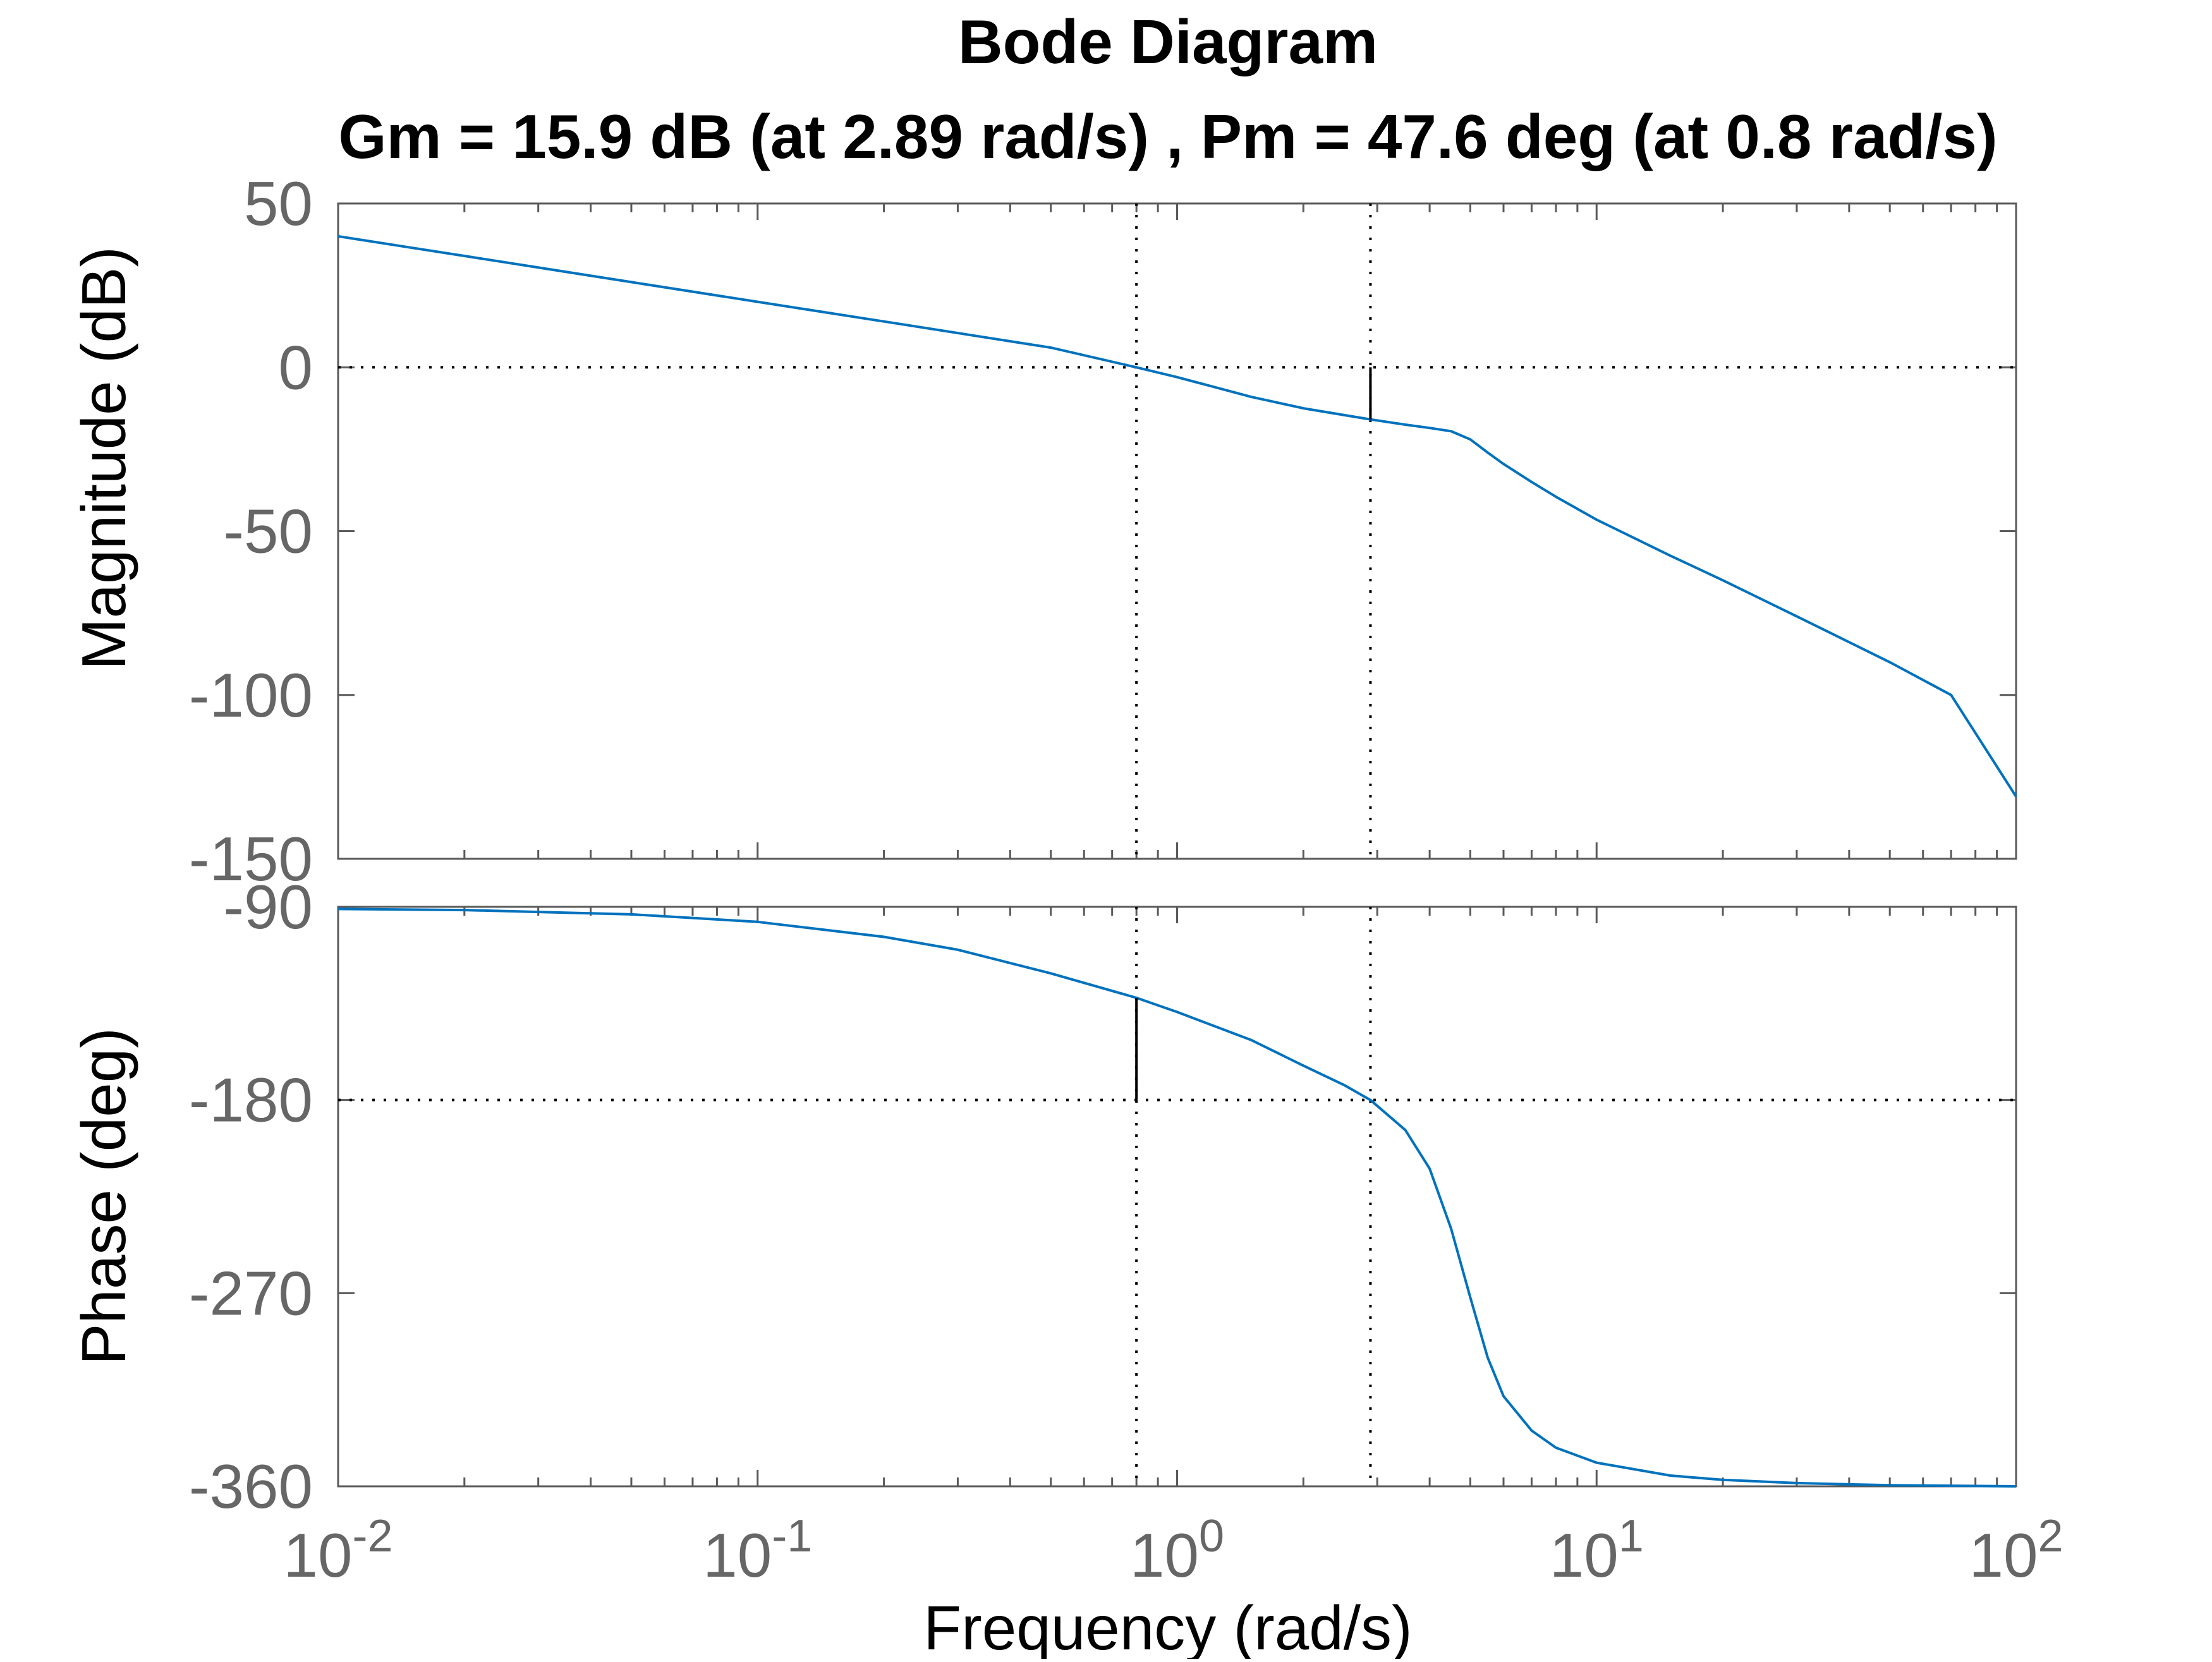 Image resolution: width=2212 pixels, height=1662 pixels. Describe the element at coordinates (251, 859) in the screenshot. I see `magnitude-ytick-label: -150` at that location.